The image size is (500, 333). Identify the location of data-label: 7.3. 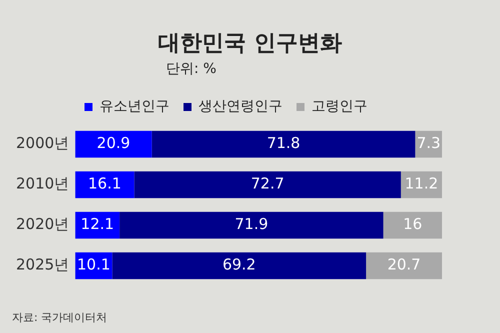
(428, 143).